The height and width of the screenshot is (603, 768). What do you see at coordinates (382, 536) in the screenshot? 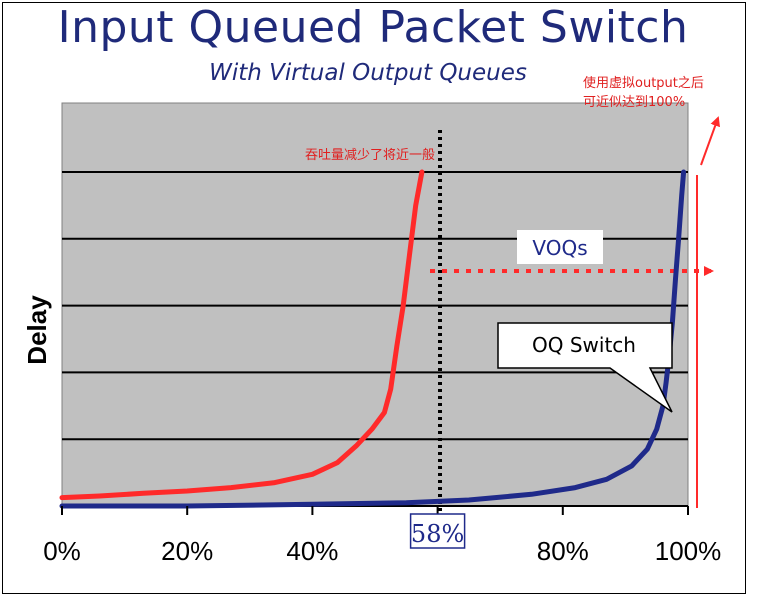
I see `x-axis-ticks: 0% 20% 40% 58% 80% 100%` at bounding box center [382, 536].